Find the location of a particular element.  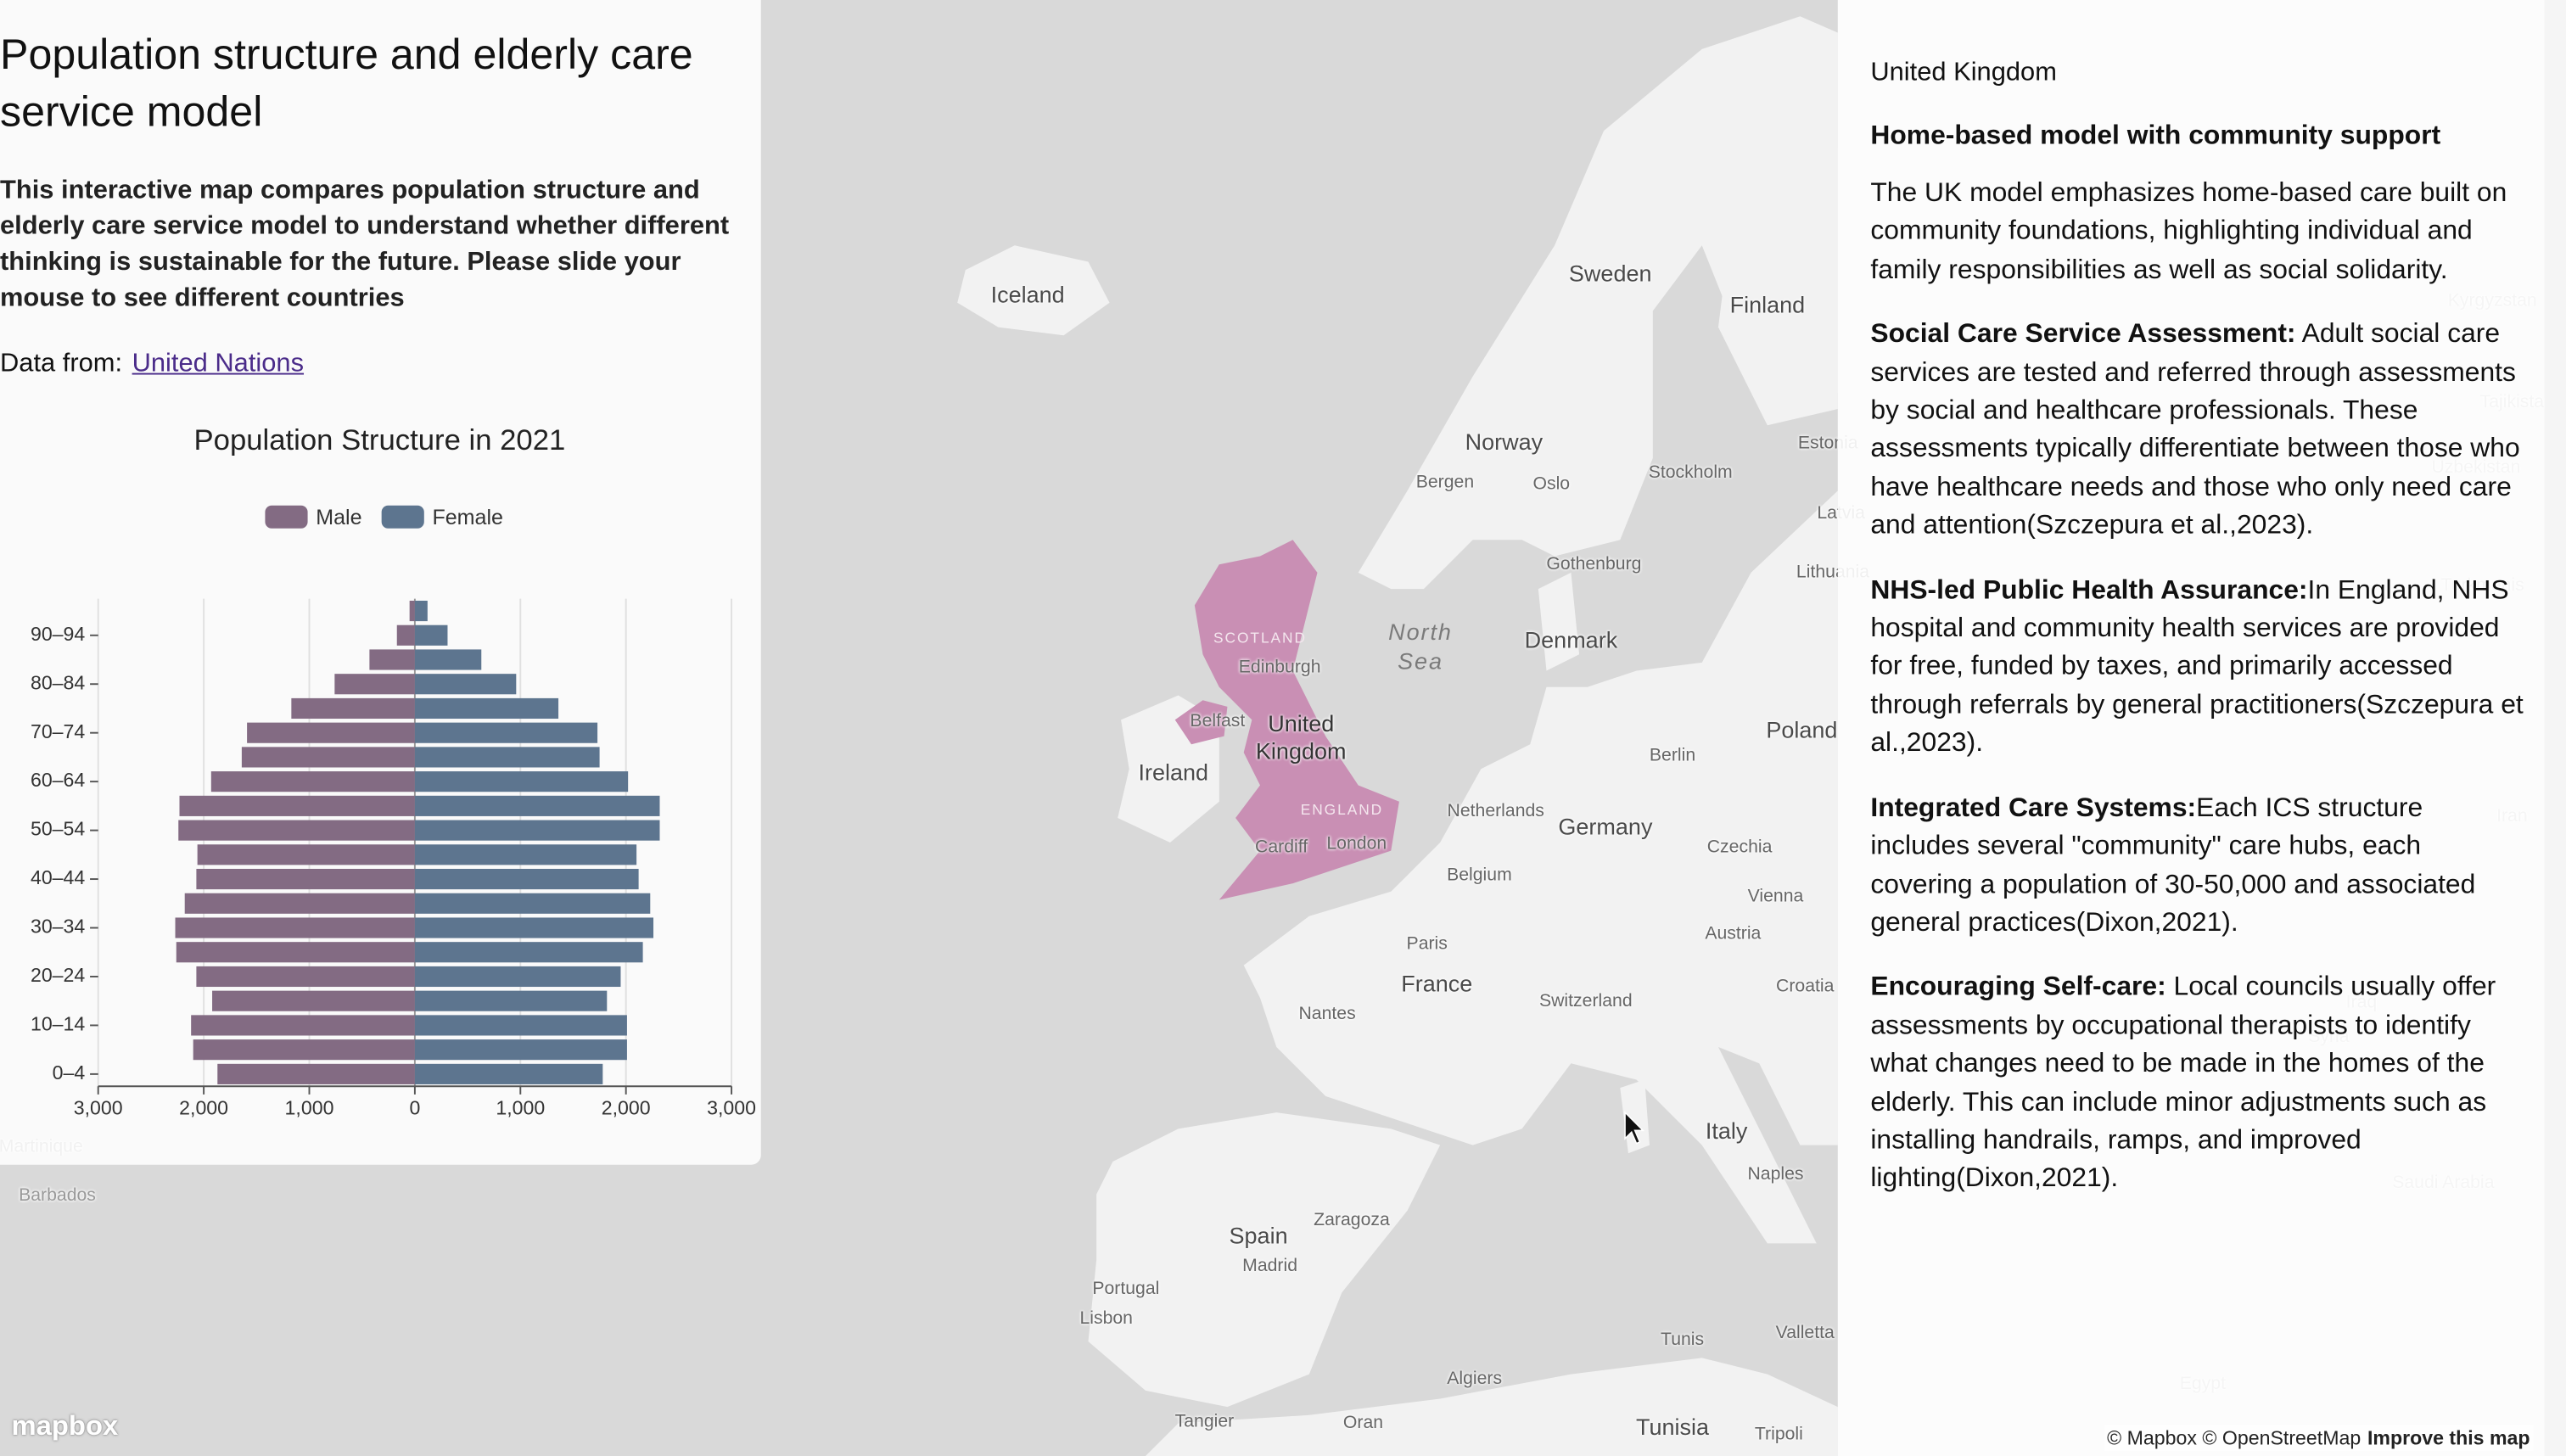

map-label: Austria is located at coordinates (1733, 934).